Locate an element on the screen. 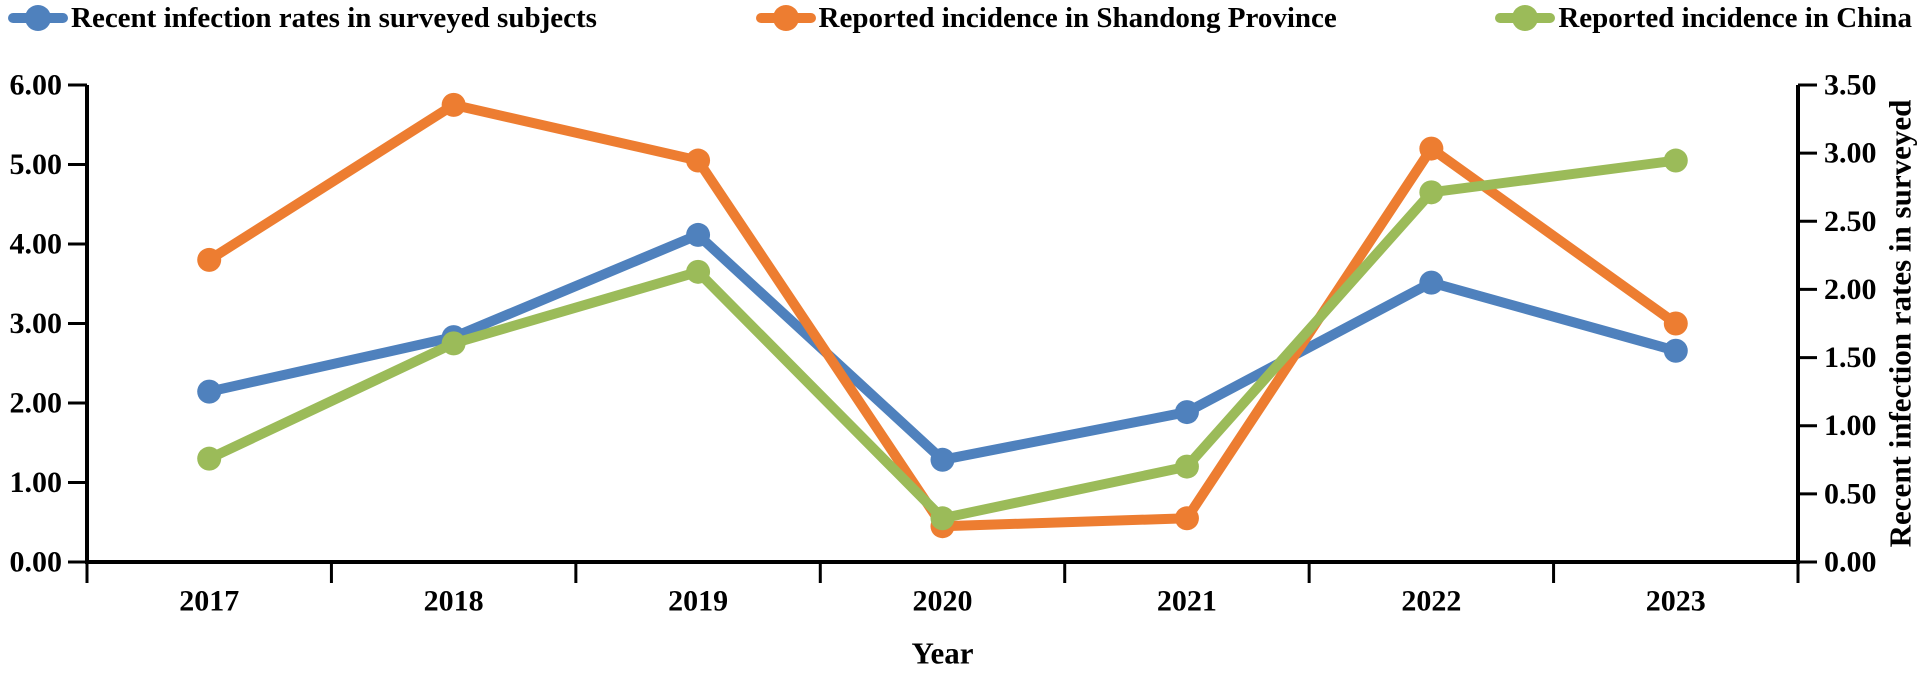 This screenshot has width=1920, height=673. data-point-1-2023 is located at coordinates (1675, 323).